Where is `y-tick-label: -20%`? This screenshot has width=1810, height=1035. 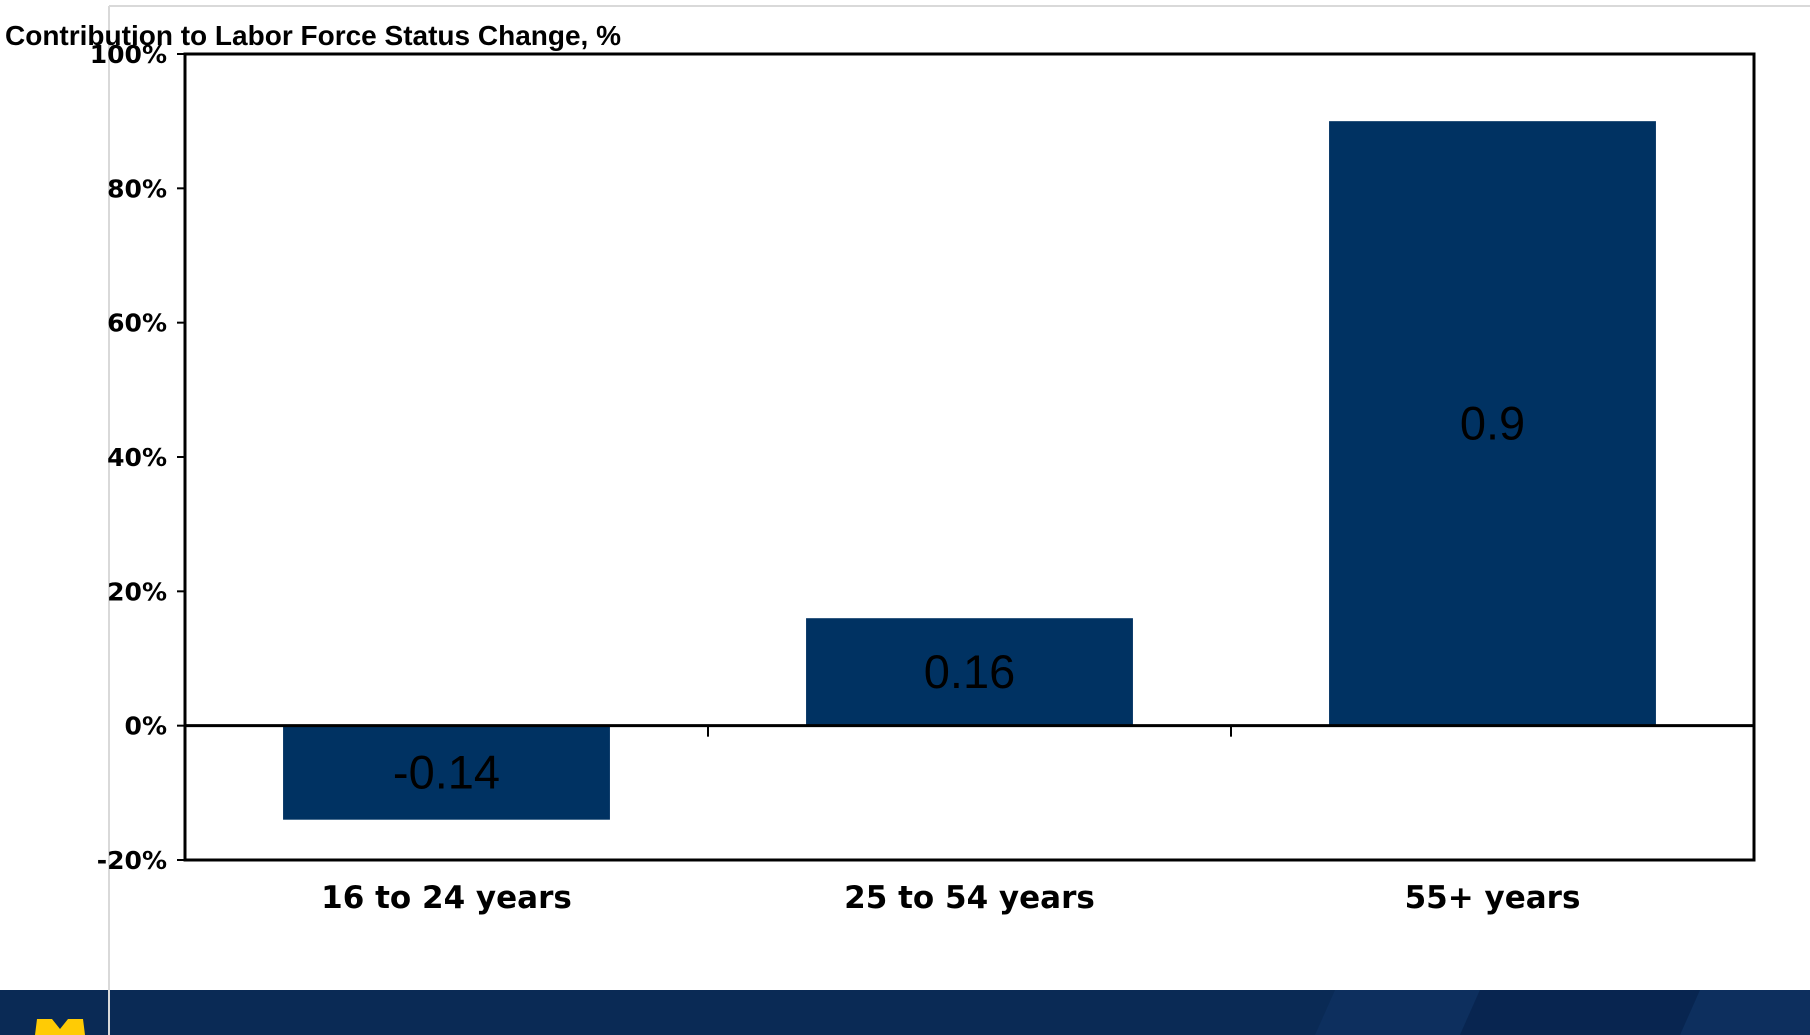 y-tick-label: -20% is located at coordinates (132, 860).